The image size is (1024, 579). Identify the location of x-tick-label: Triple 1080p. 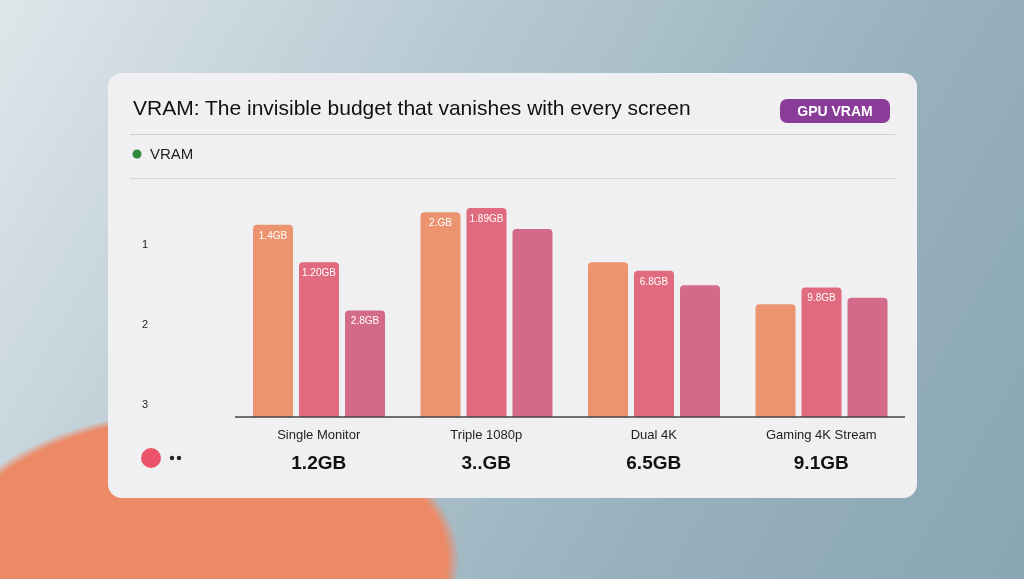
(486, 434).